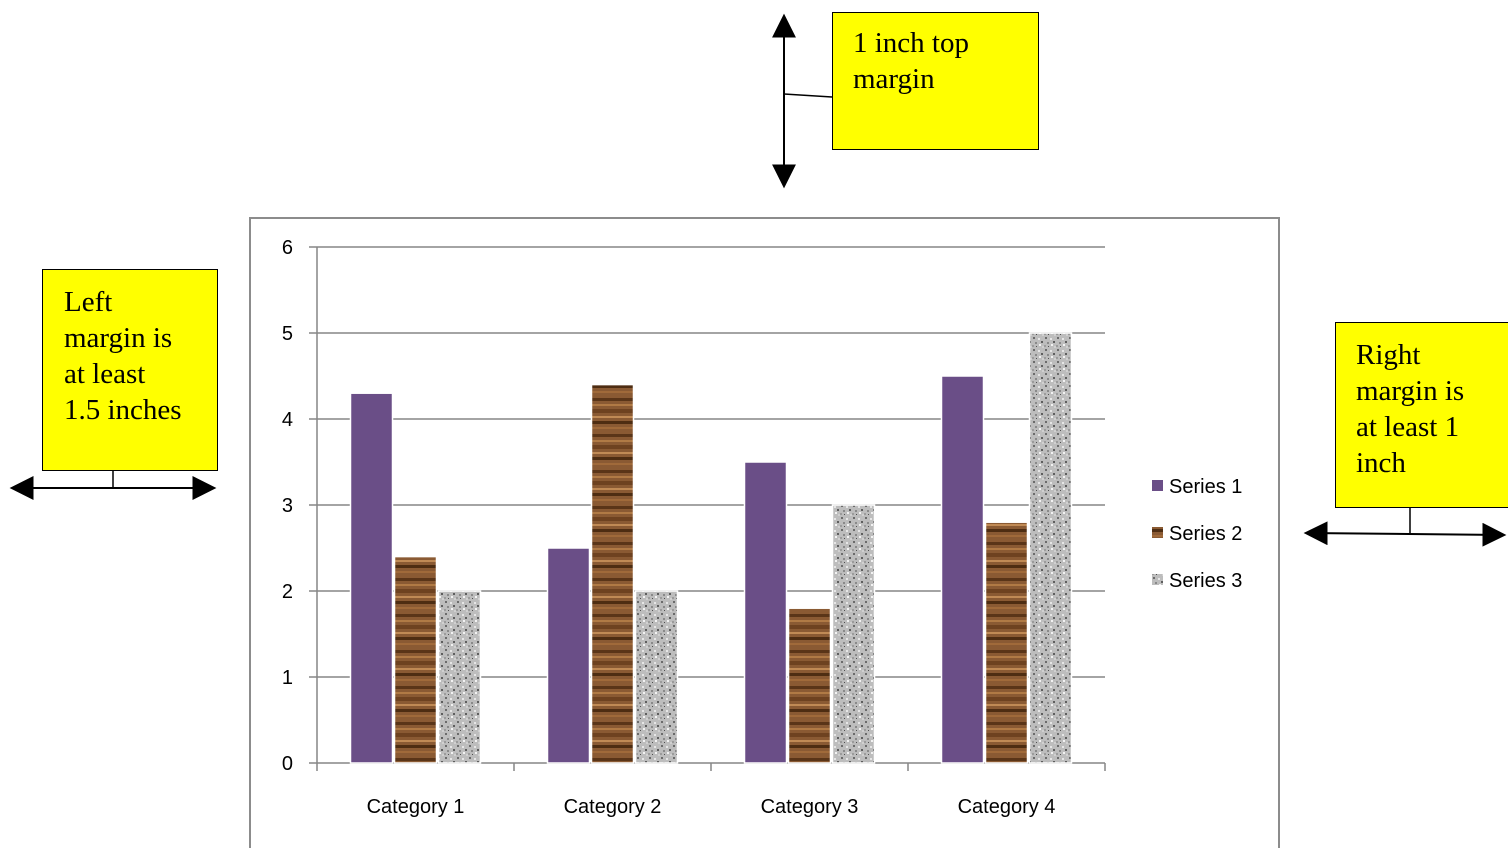  What do you see at coordinates (1205, 534) in the screenshot?
I see `legend-label: Series 2` at bounding box center [1205, 534].